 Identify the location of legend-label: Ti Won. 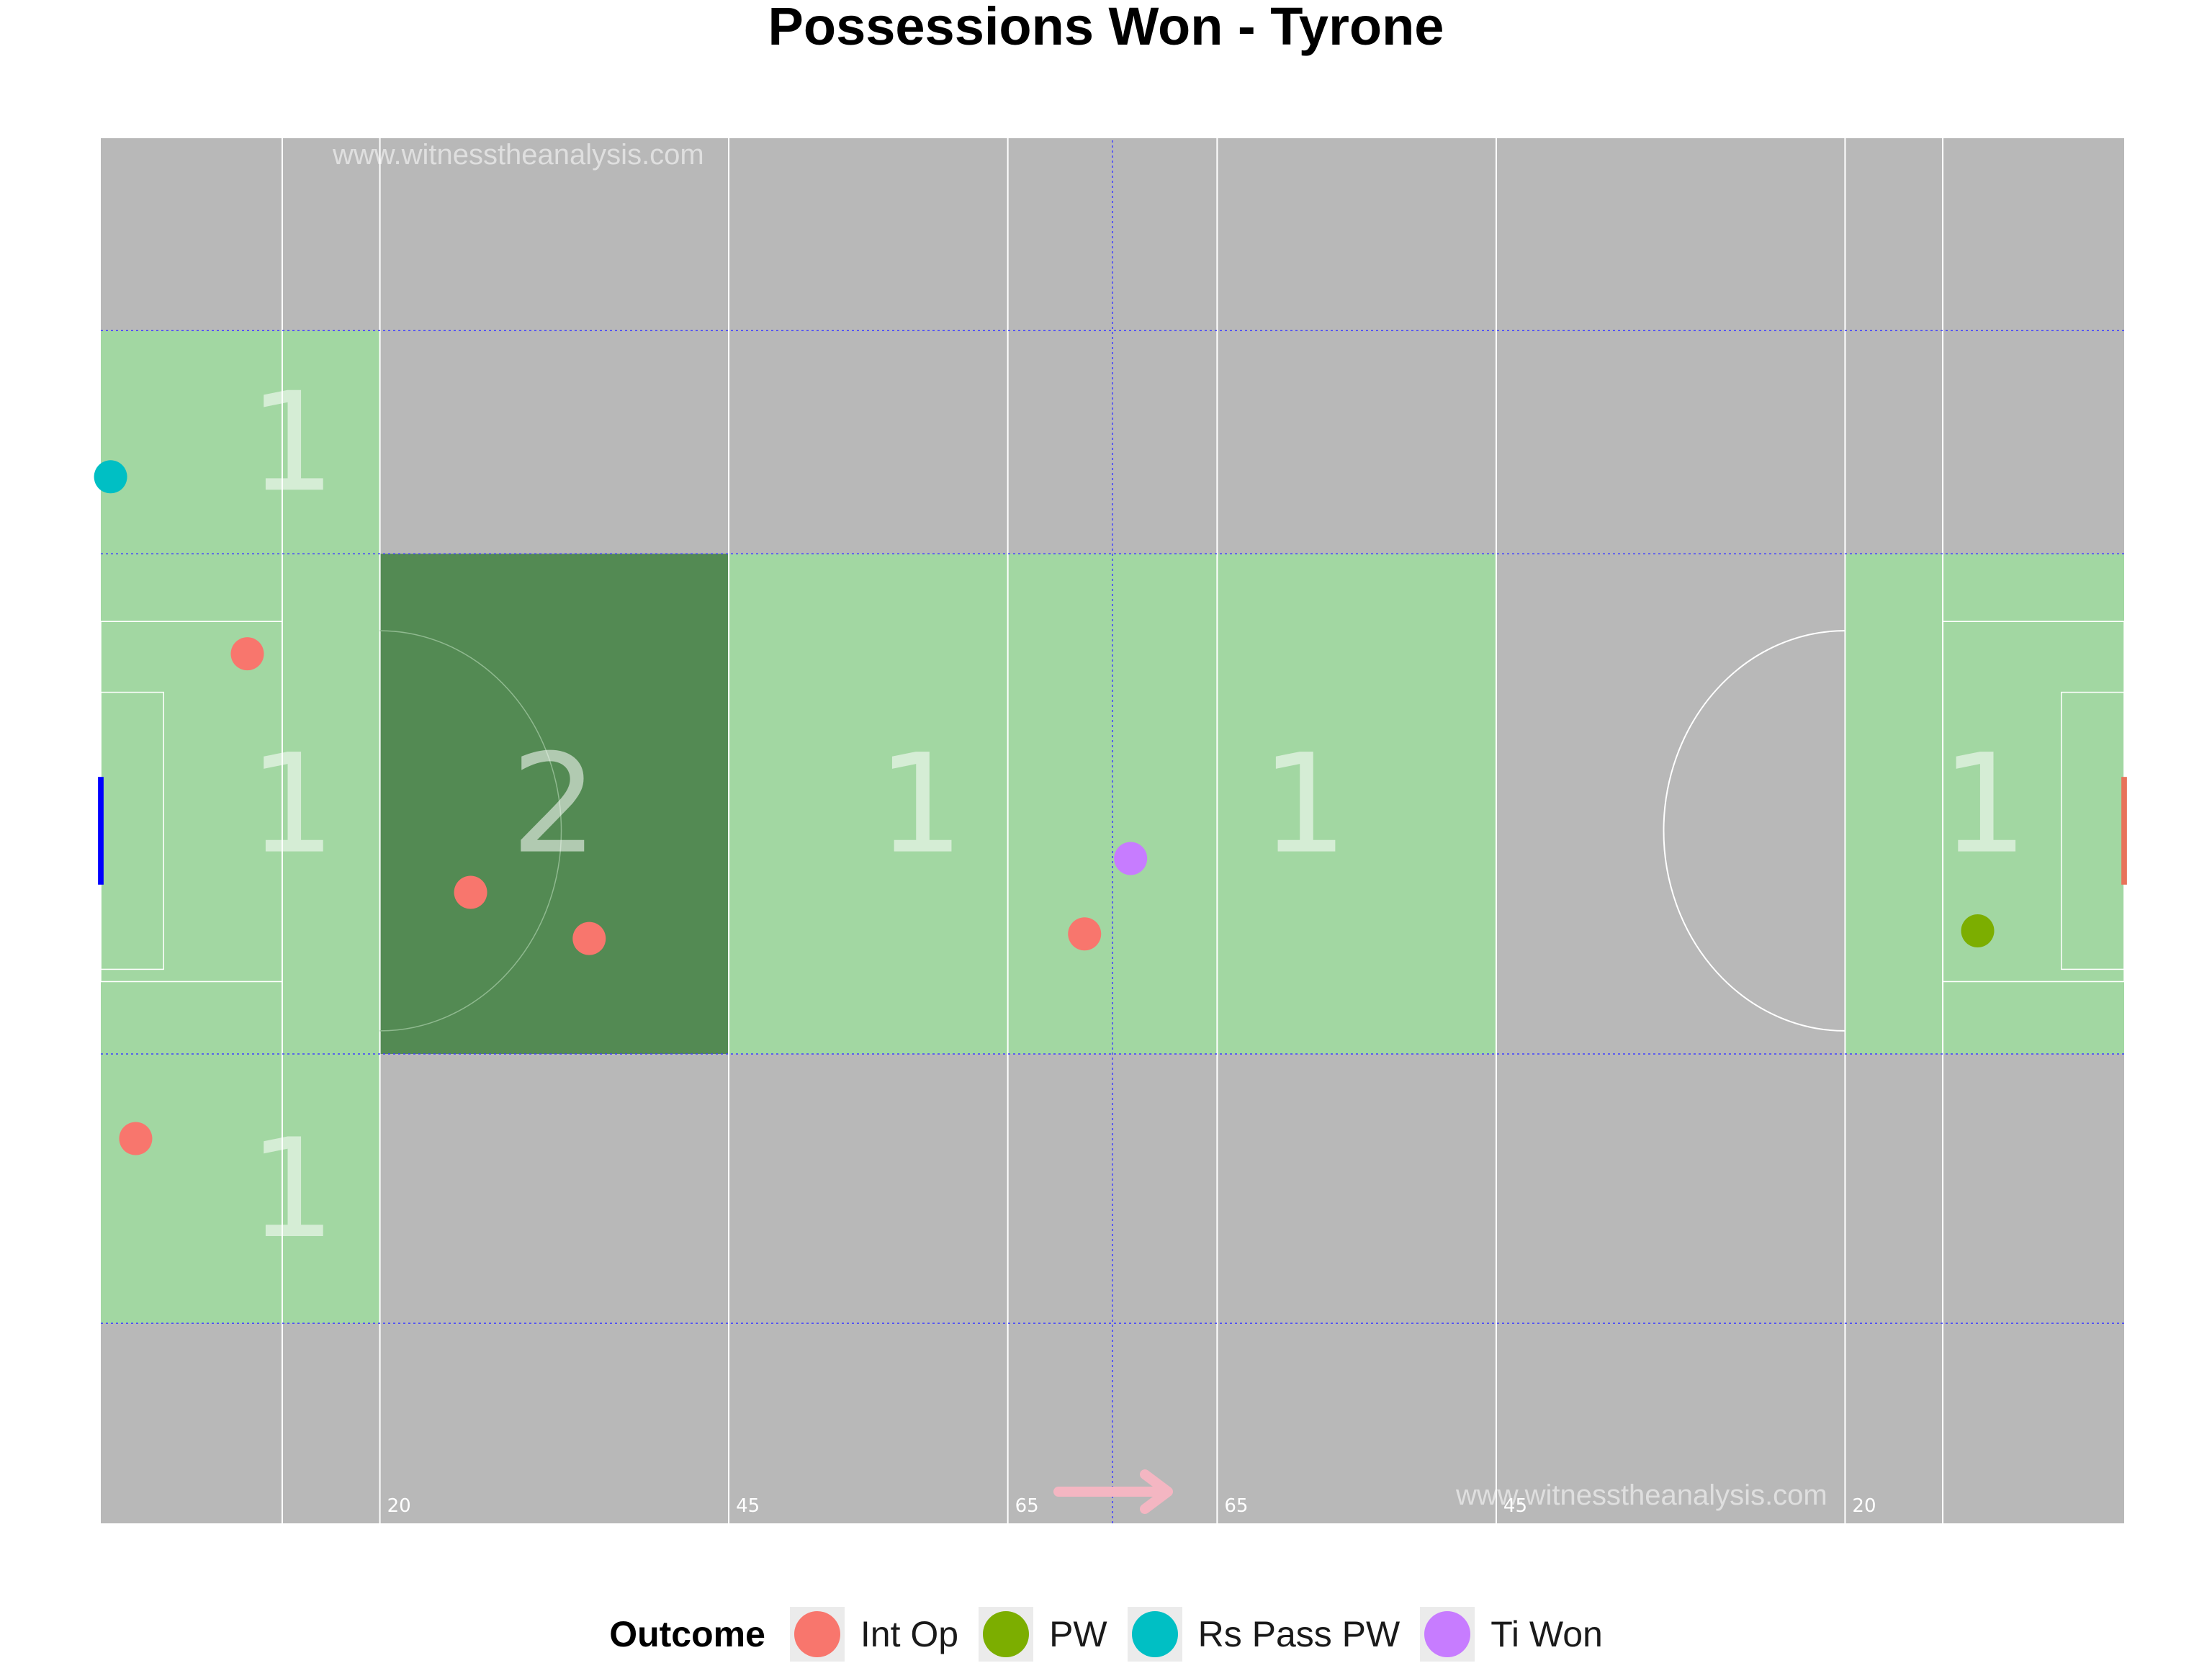
(1547, 1634).